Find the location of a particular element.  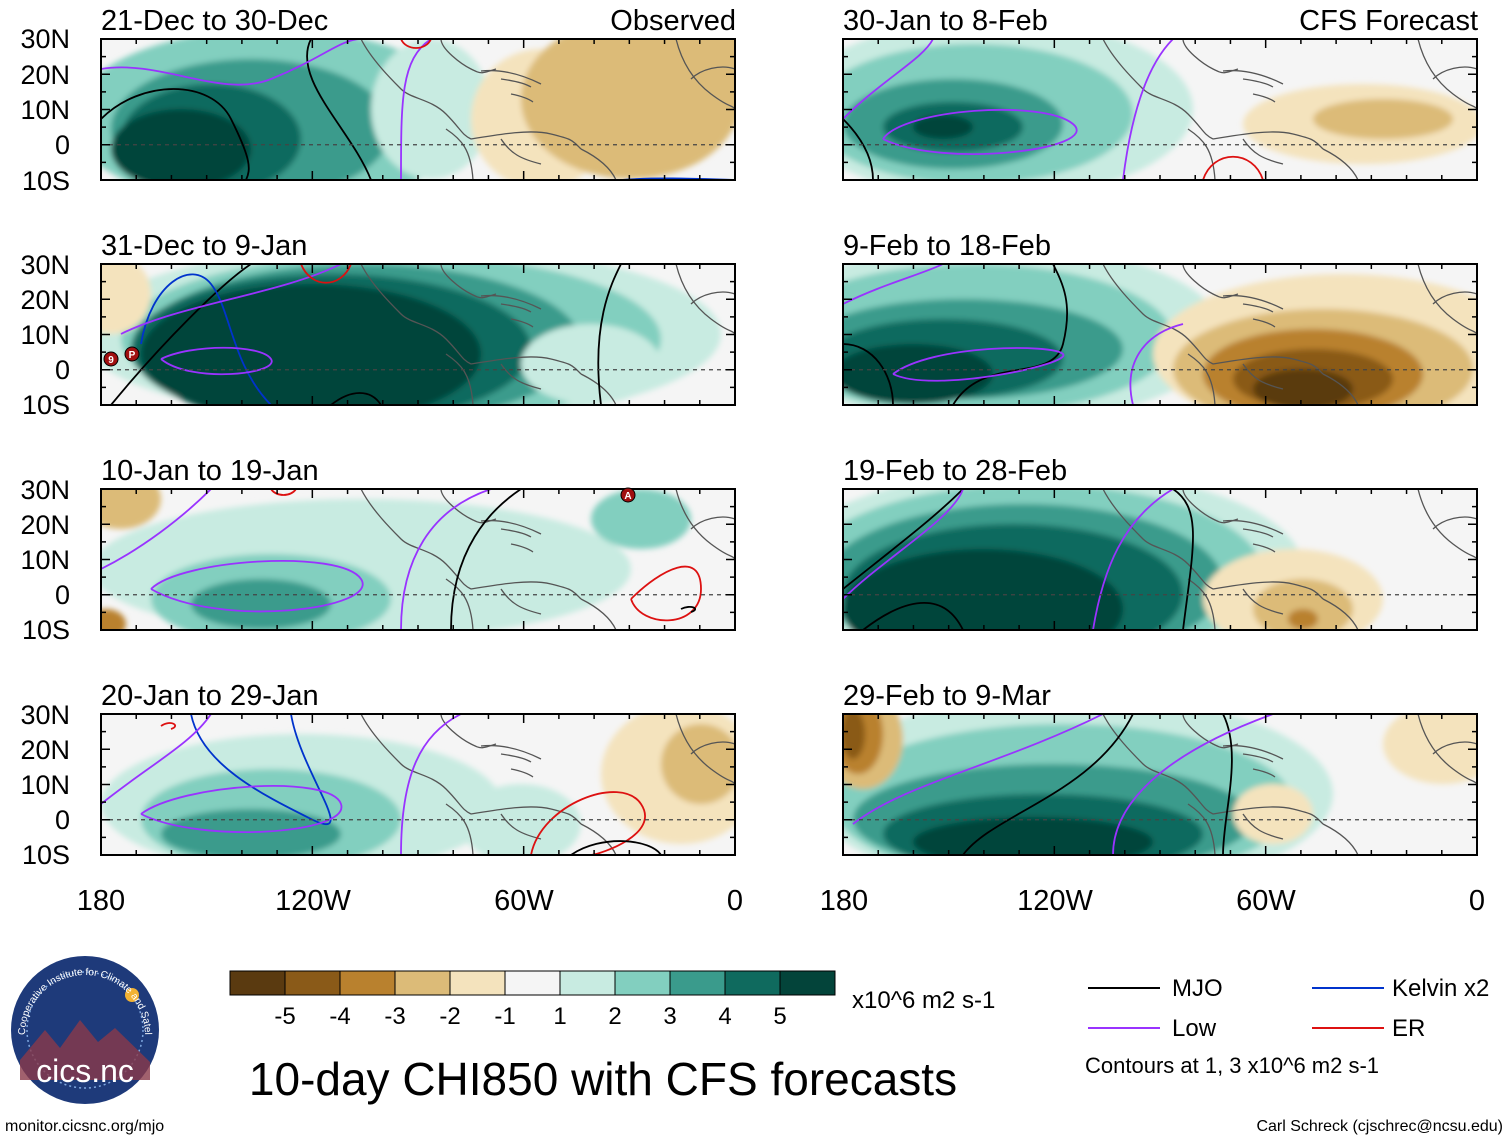

colorbar-tick-label: 2 is located at coordinates (614, 1016).